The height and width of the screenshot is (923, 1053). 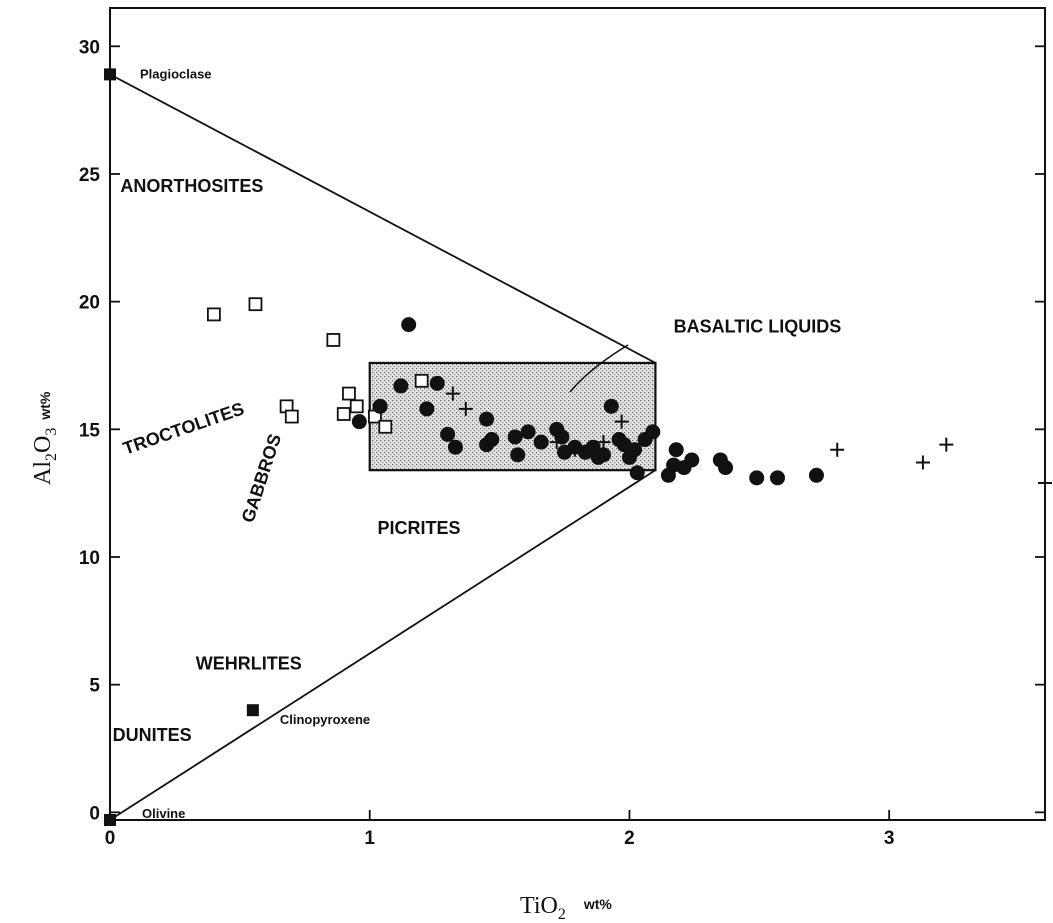 I want to click on field-label: BASALTIC LIQUIDS, so click(x=758, y=326).